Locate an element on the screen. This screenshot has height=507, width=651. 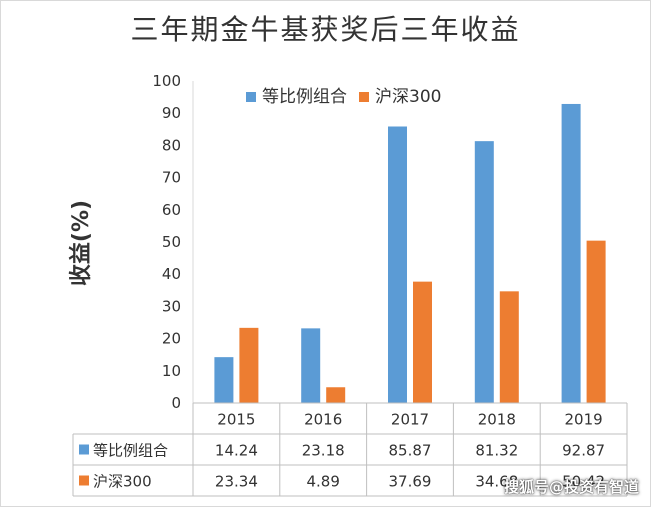
y-axis-label-group: 收益(%) is located at coordinates (81, 243).